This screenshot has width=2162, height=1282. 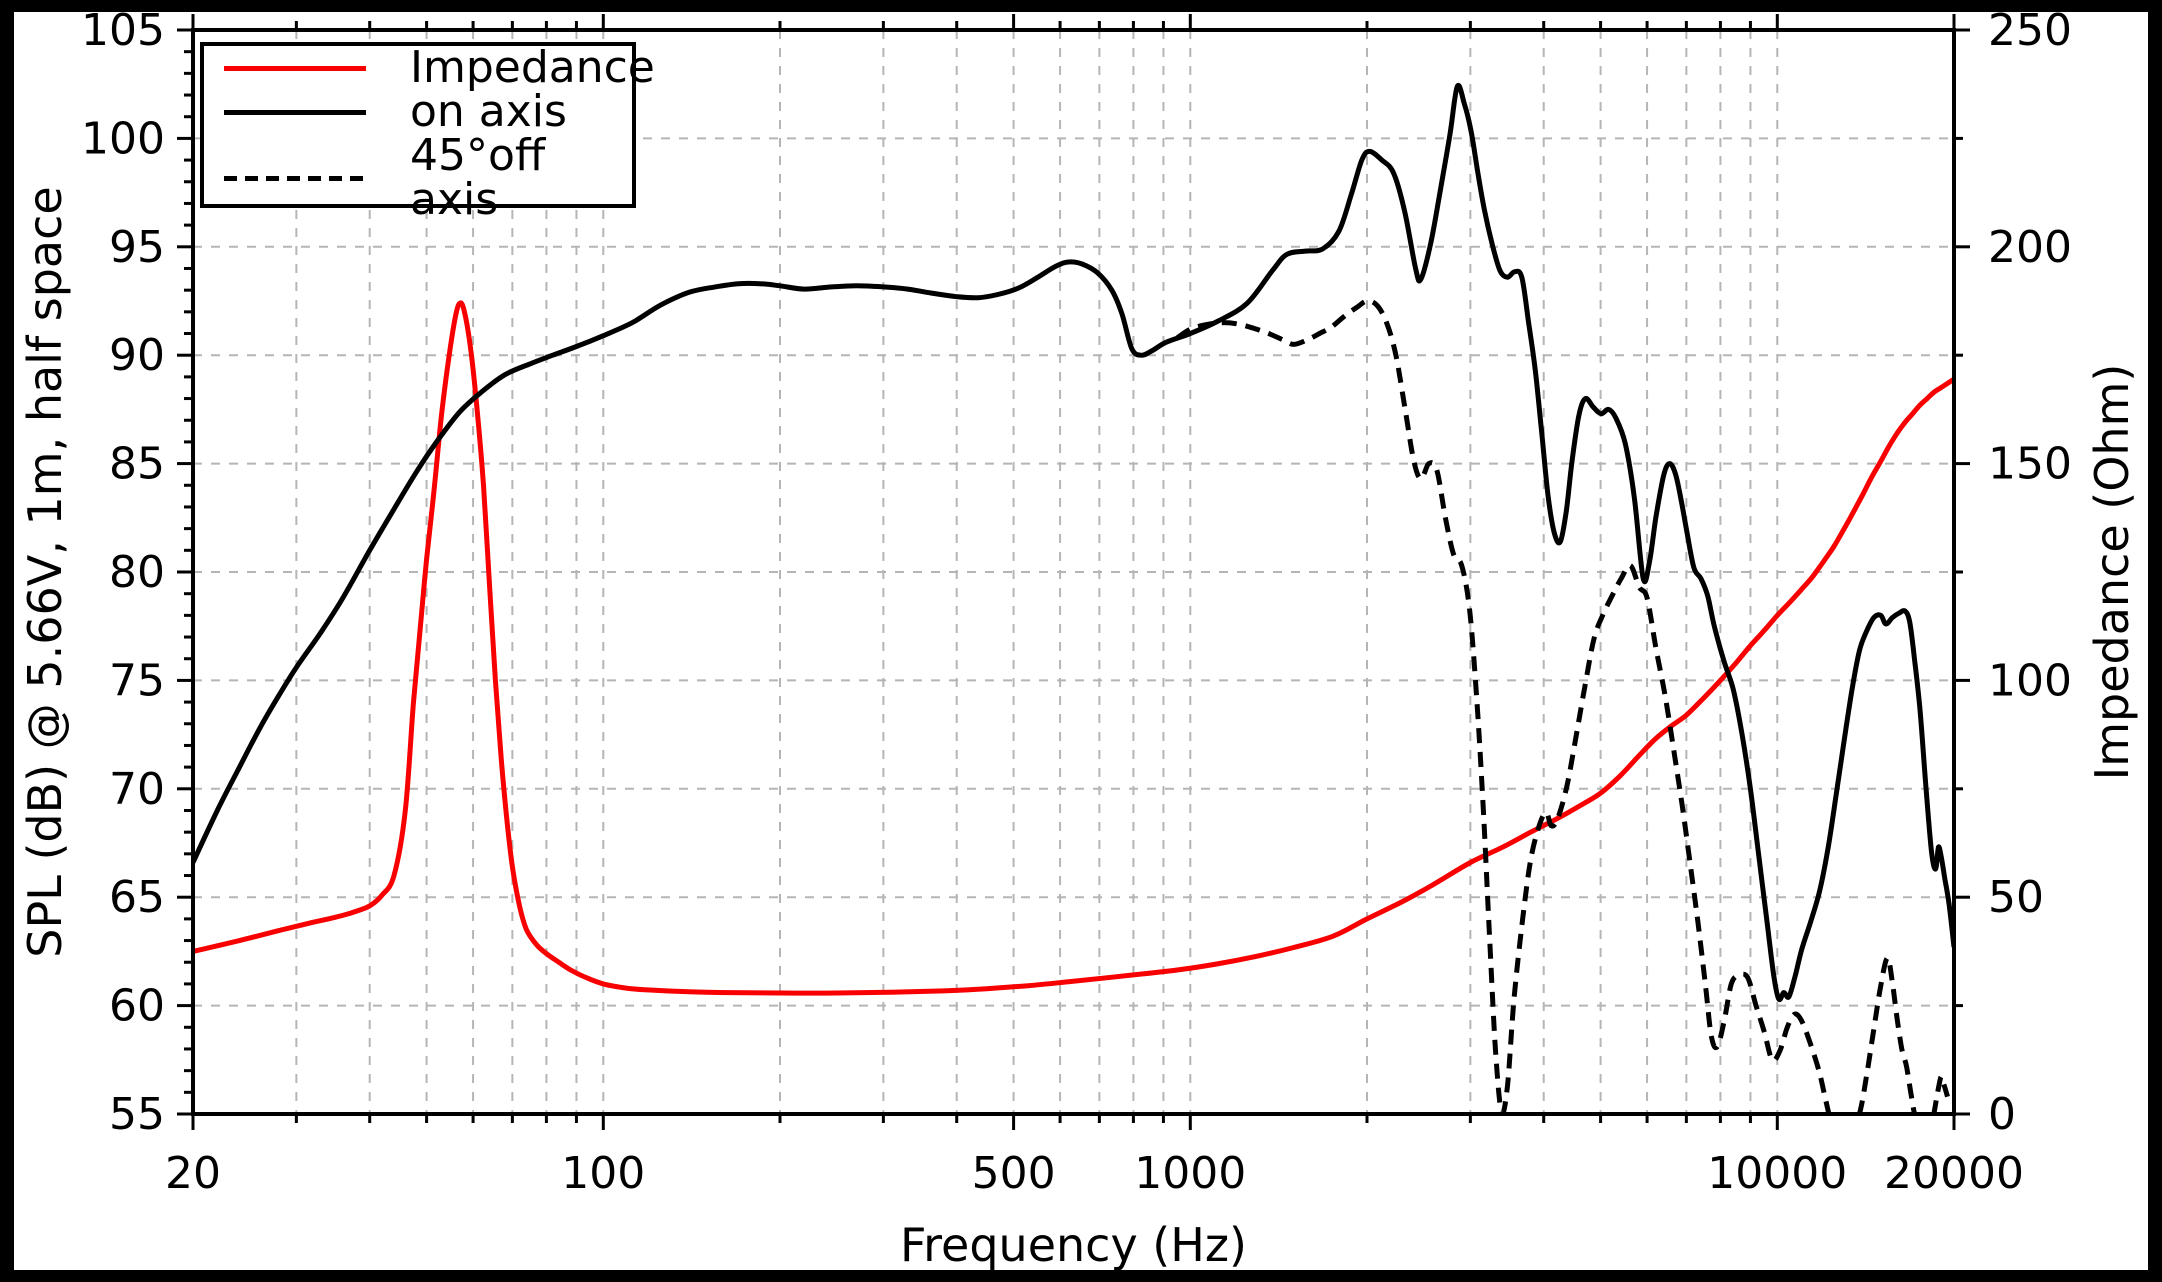 I want to click on y-left-tick-label: 75, so click(x=137, y=680).